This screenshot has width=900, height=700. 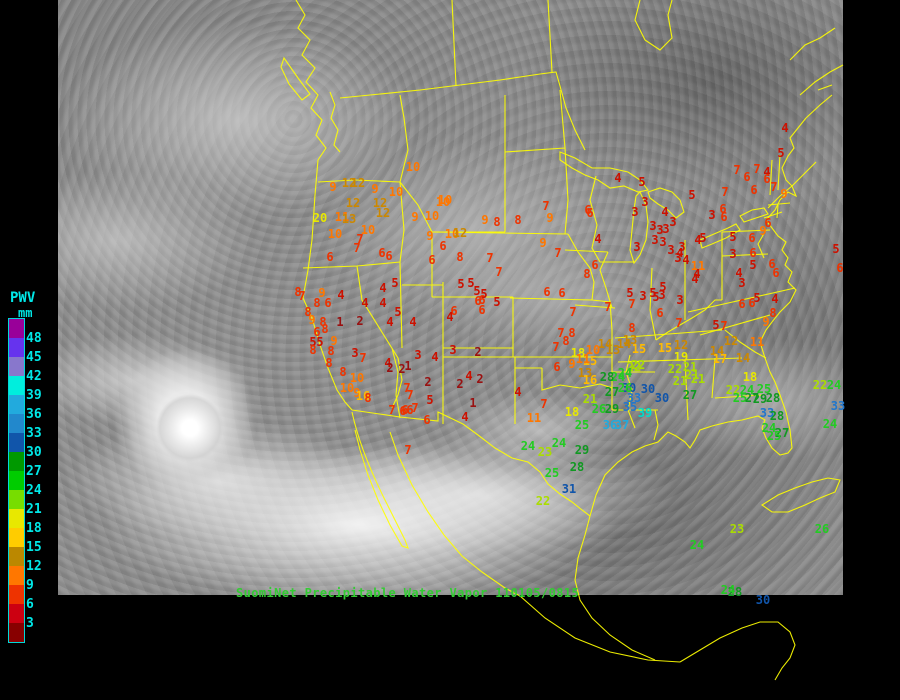 What do you see at coordinates (599, 409) in the screenshot?
I see `station-pwv-value: 26` at bounding box center [599, 409].